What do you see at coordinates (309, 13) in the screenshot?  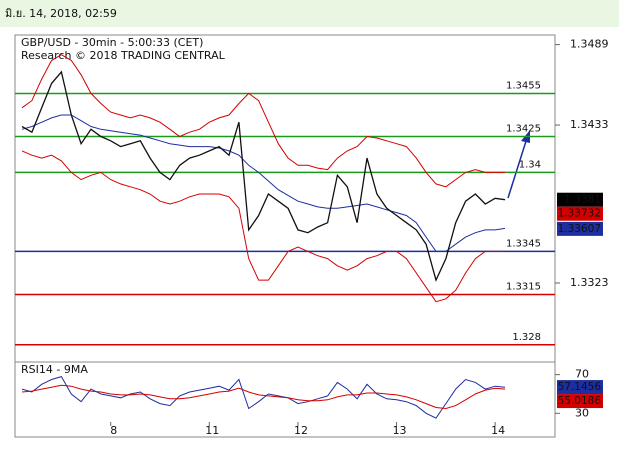 I see `header-bar` at bounding box center [309, 13].